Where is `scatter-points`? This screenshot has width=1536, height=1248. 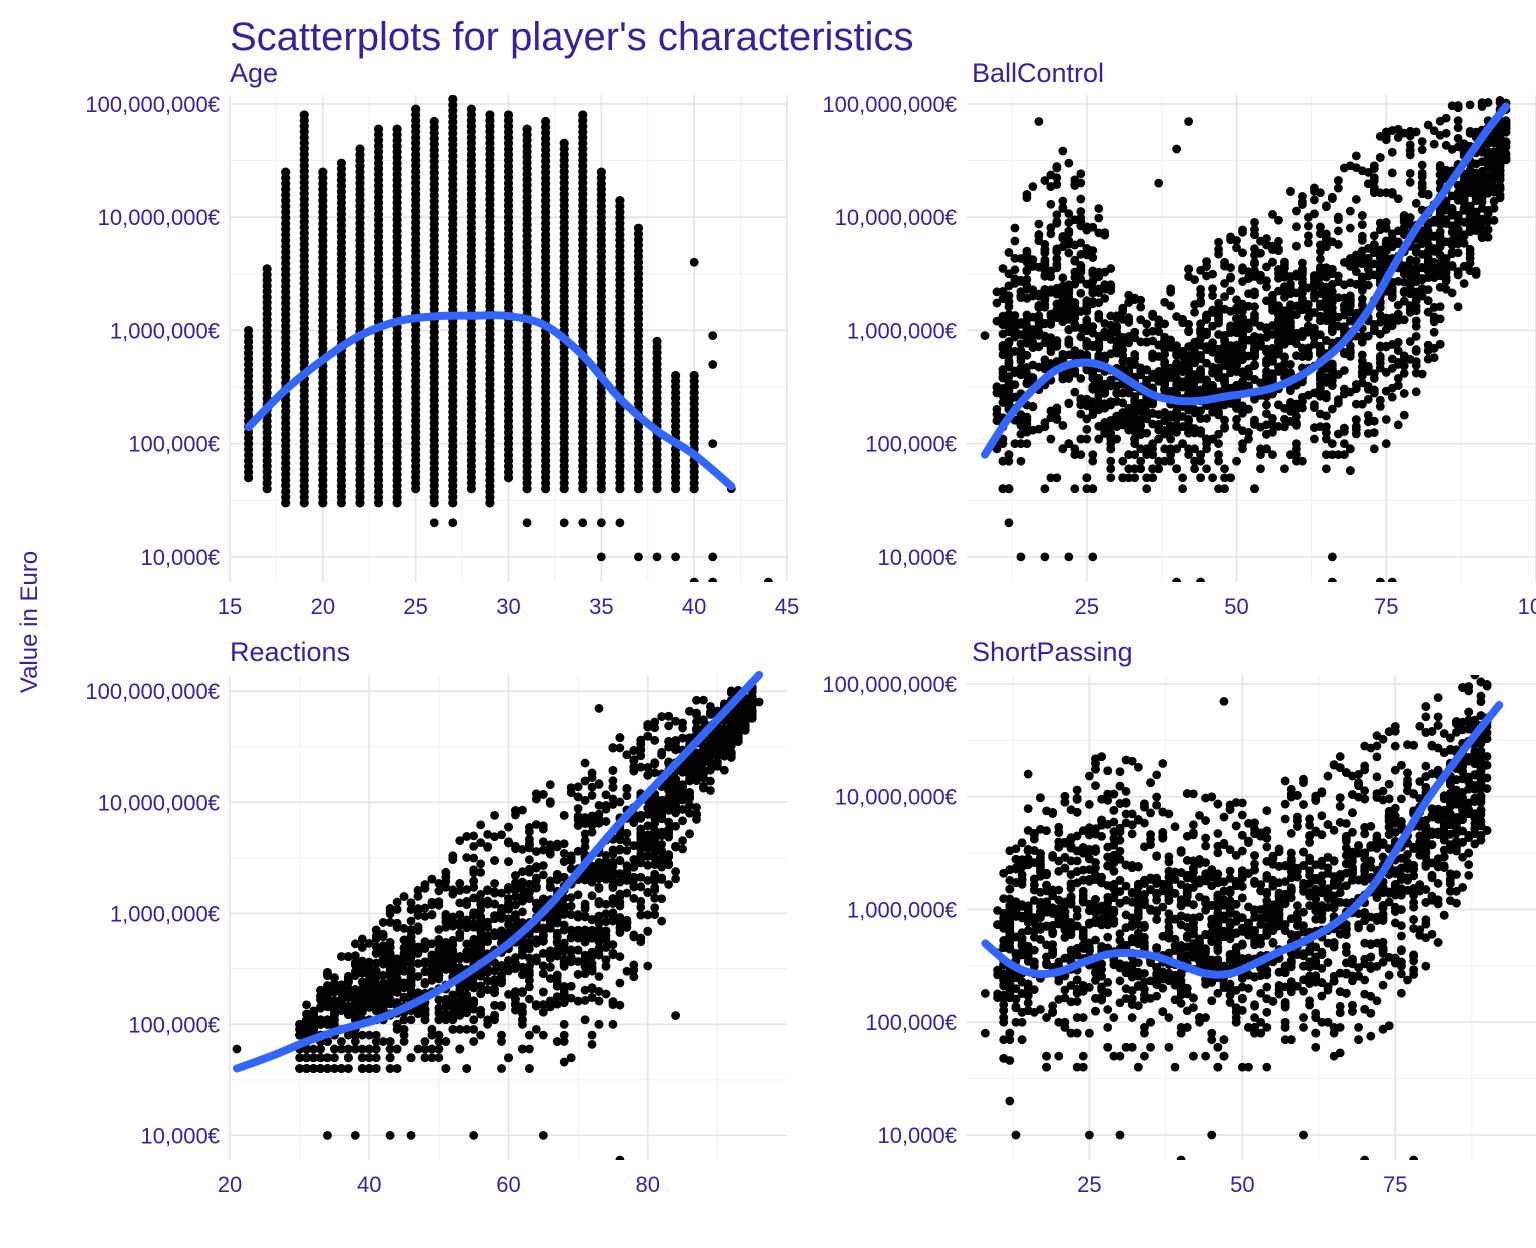 scatter-points is located at coordinates (508, 338).